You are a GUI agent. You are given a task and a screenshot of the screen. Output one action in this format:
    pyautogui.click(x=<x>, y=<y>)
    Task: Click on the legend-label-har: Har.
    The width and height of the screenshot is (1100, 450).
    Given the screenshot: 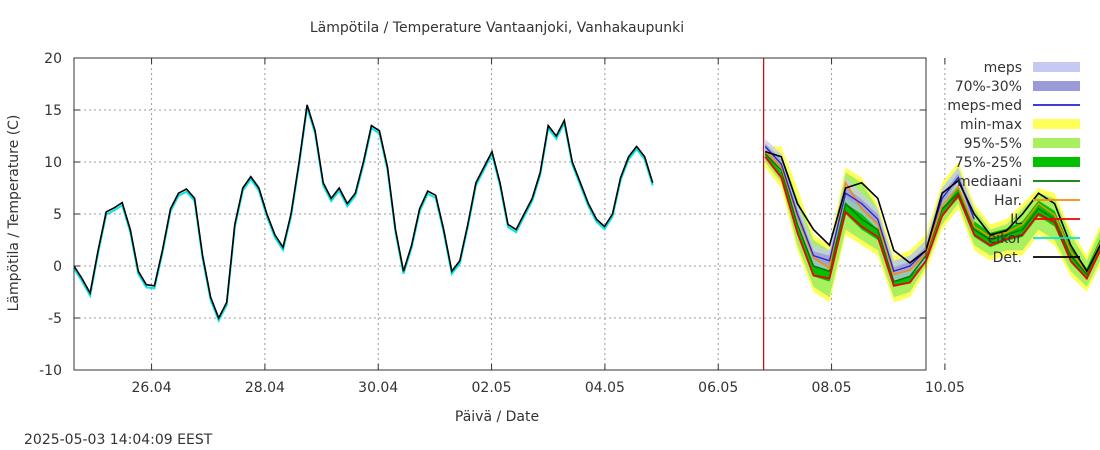 What is the action you would take?
    pyautogui.click(x=1008, y=201)
    